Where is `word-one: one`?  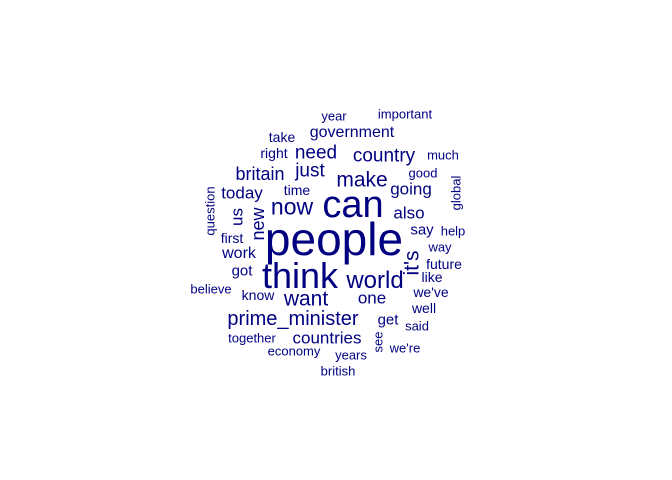 word-one: one is located at coordinates (372, 298).